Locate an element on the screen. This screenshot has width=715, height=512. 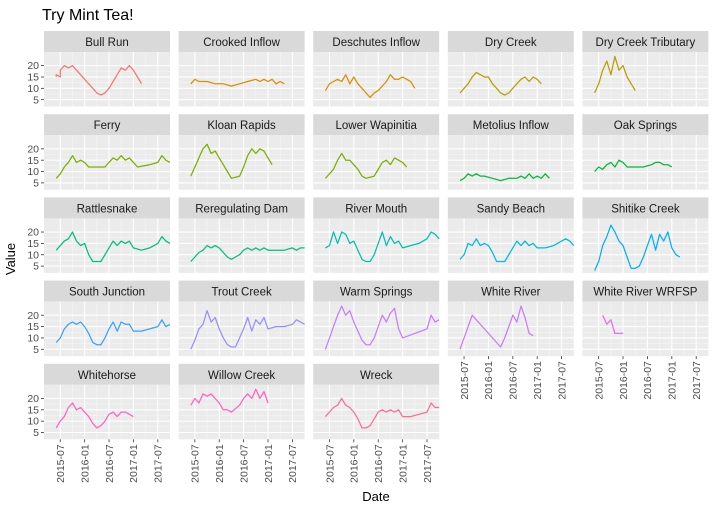
facet-panel: Metolius Inflow is located at coordinates (510, 152).